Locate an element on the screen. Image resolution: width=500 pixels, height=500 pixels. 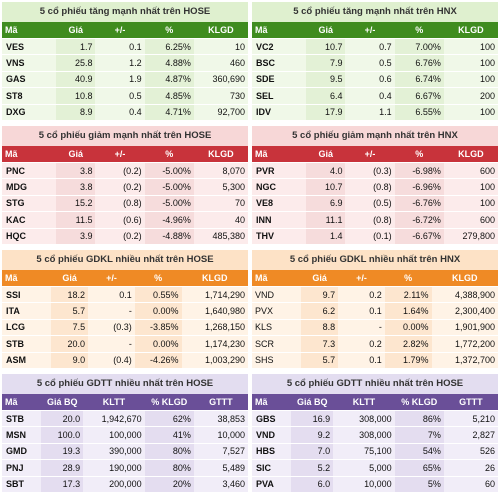
col-header: KLTT is located at coordinates (364, 402).